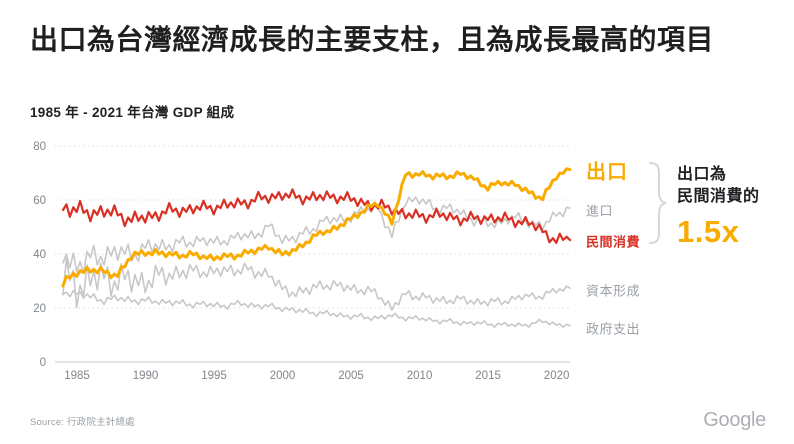  What do you see at coordinates (214, 376) in the screenshot?
I see `x-tick-1995: 1995` at bounding box center [214, 376].